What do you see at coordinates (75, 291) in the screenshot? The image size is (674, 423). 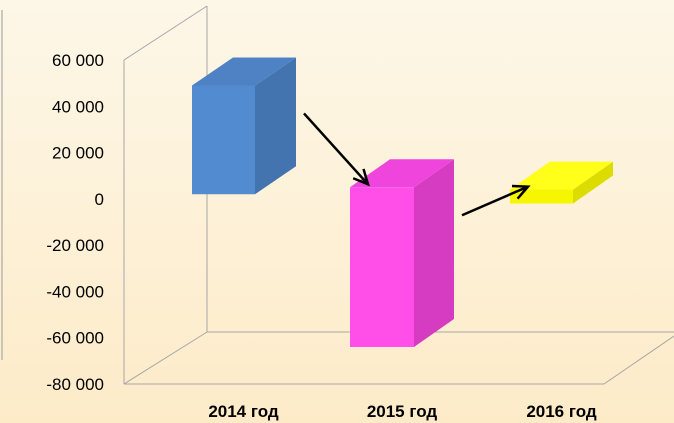 I see `y-tick-label: -40 000` at bounding box center [75, 291].